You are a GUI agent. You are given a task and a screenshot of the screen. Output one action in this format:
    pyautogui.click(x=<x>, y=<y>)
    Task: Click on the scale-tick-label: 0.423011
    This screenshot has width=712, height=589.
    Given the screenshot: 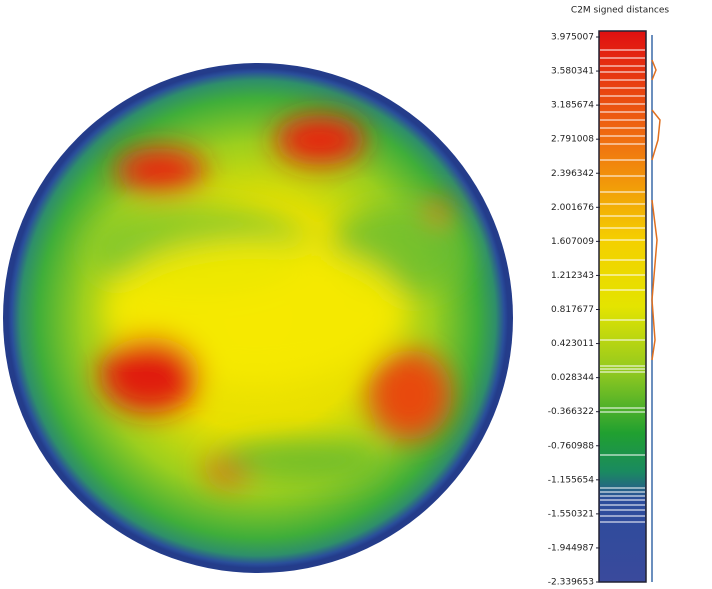 What is the action you would take?
    pyautogui.click(x=572, y=344)
    